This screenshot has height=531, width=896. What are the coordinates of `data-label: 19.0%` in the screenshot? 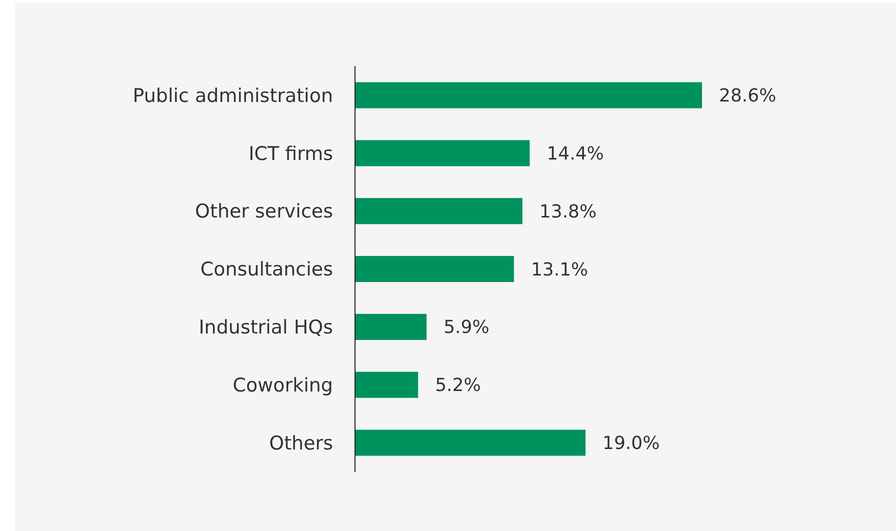 It's located at (631, 443).